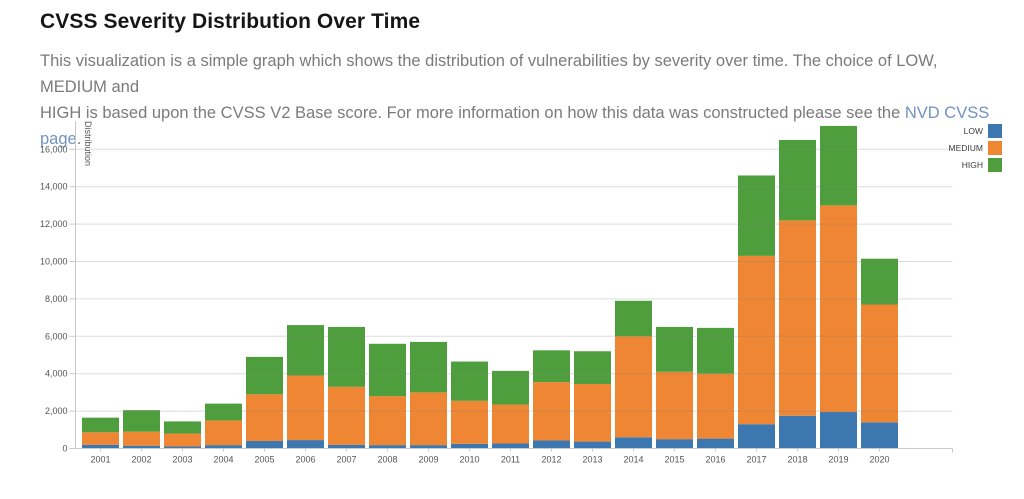  I want to click on legend-item-medium: MEDIUM, so click(956, 148).